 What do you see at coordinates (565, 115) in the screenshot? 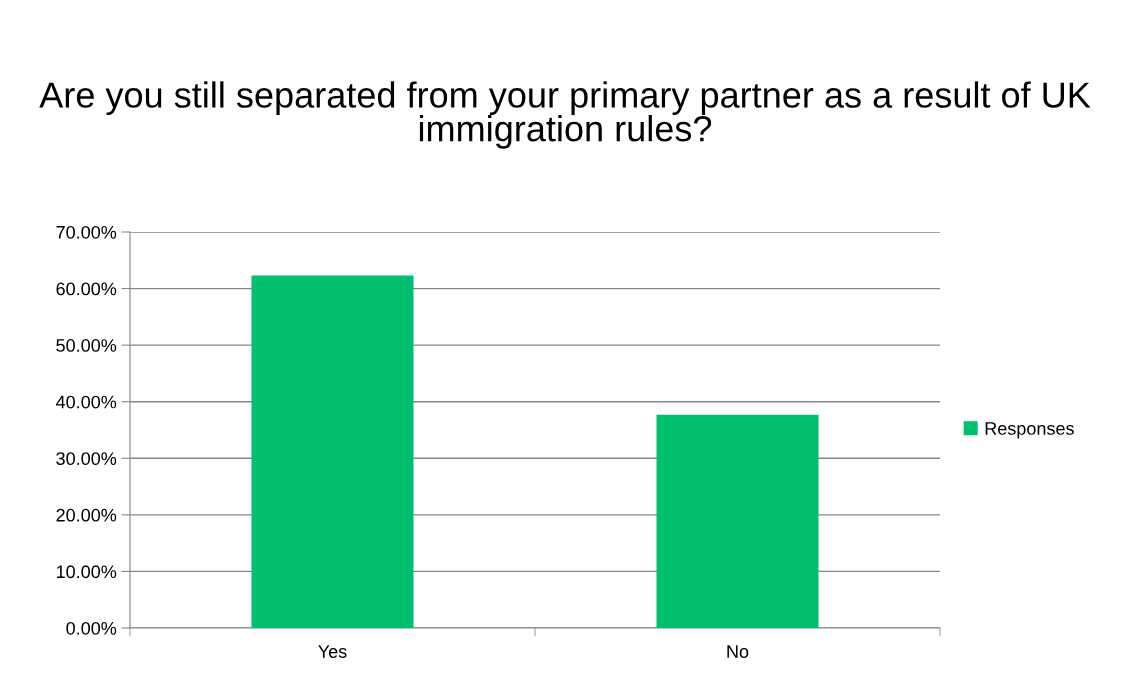
I see `chart-title: Are you still separated from your primary partner as a result of UK immigration rules?` at bounding box center [565, 115].